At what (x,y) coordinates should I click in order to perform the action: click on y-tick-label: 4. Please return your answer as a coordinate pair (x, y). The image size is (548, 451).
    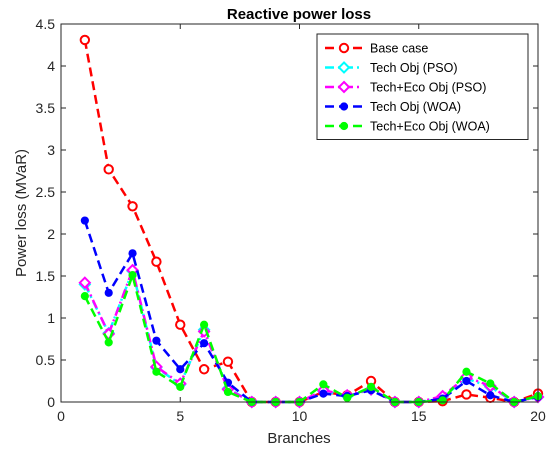
    Looking at the image, I should click on (51, 66).